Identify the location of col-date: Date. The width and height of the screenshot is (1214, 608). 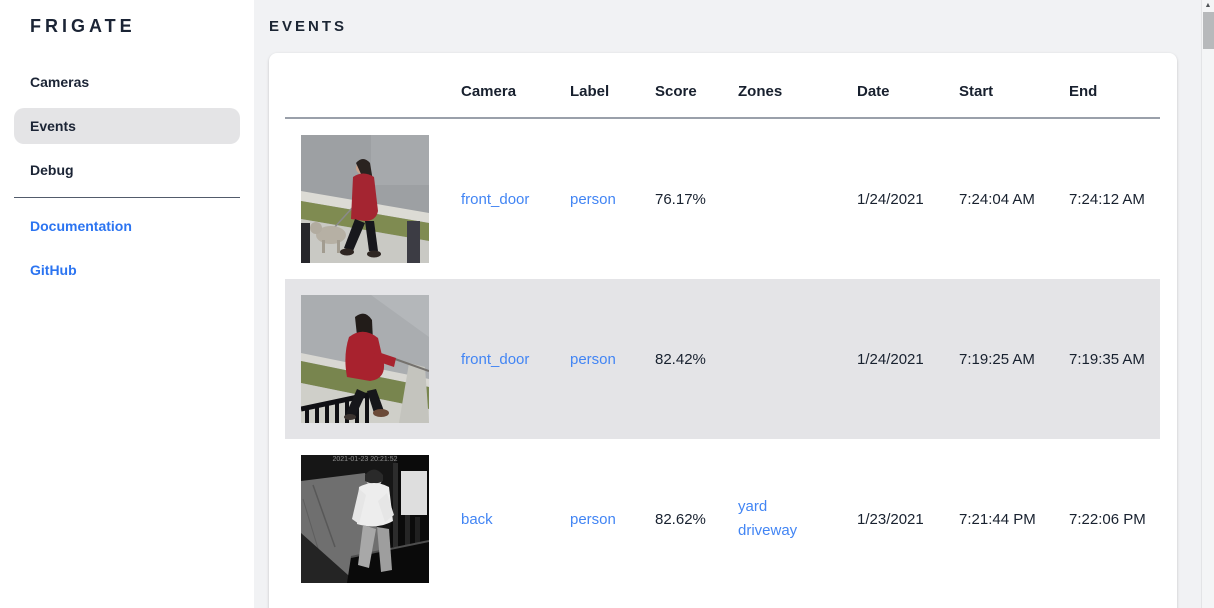
(908, 94).